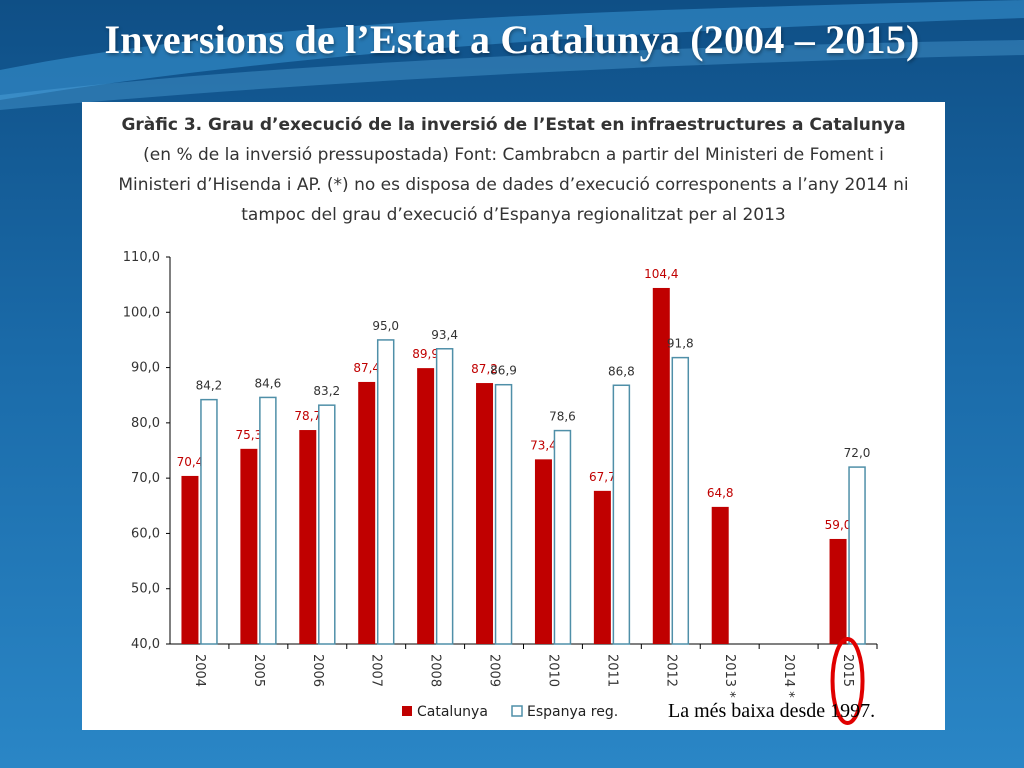  I want to click on data-label-espanya: 72,0, so click(857, 453).